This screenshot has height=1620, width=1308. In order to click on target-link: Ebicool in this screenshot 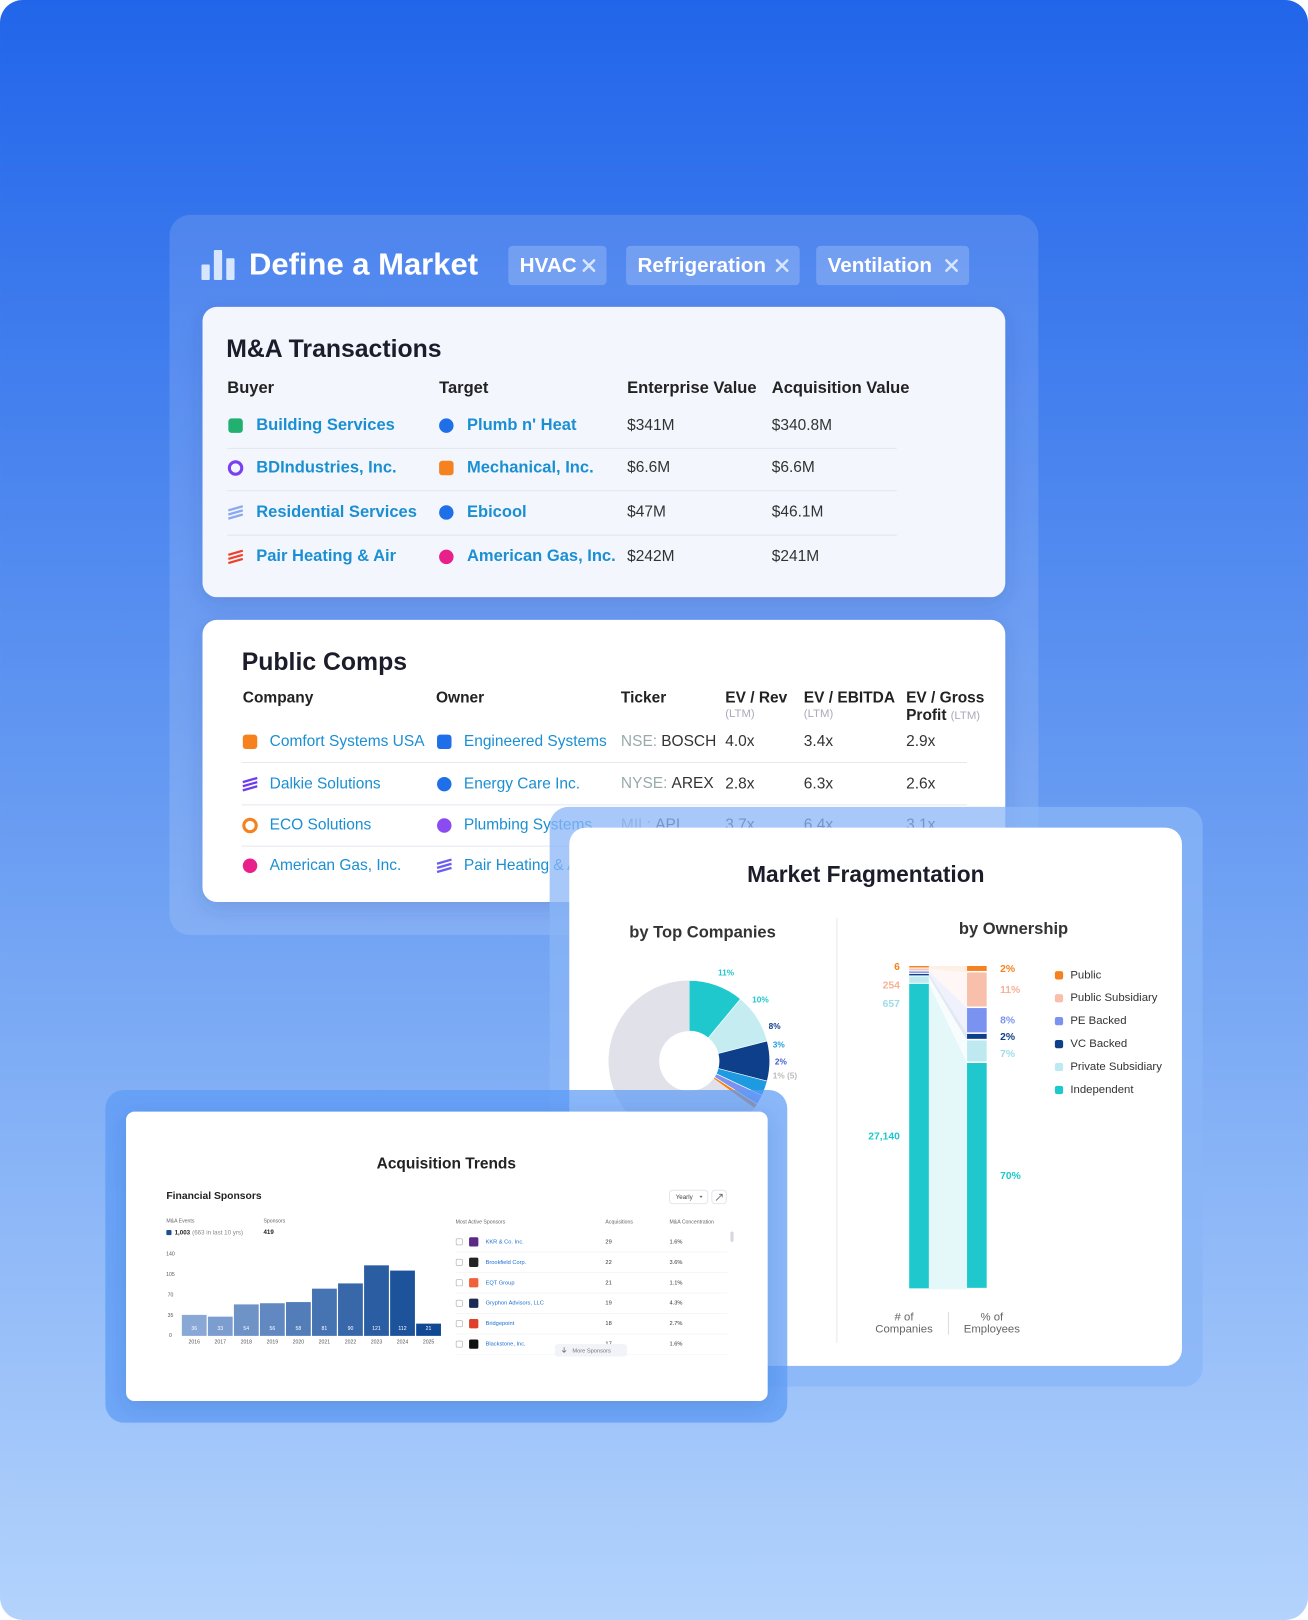, I will do `click(497, 511)`.